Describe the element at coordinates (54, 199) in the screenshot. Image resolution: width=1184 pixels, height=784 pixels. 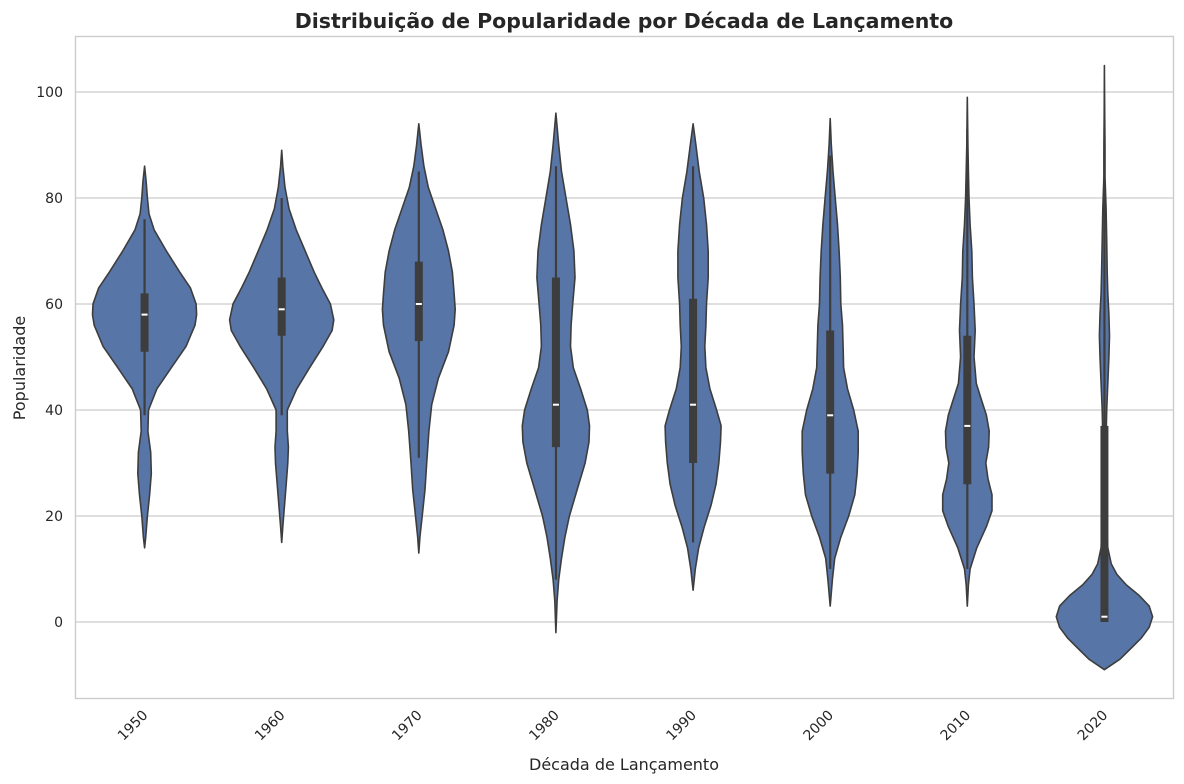
I see `y-tick-label: 80` at that location.